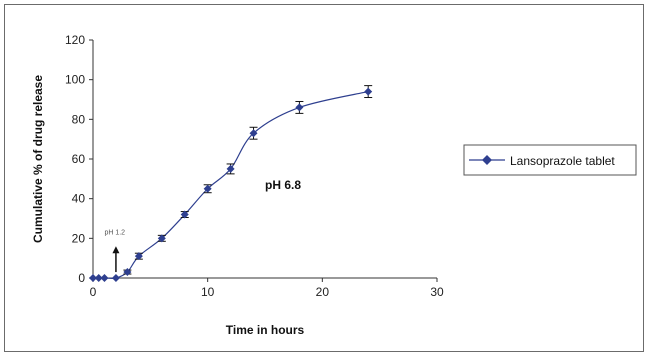 The height and width of the screenshot is (356, 649). I want to click on x-tick-label: 20, so click(323, 292).